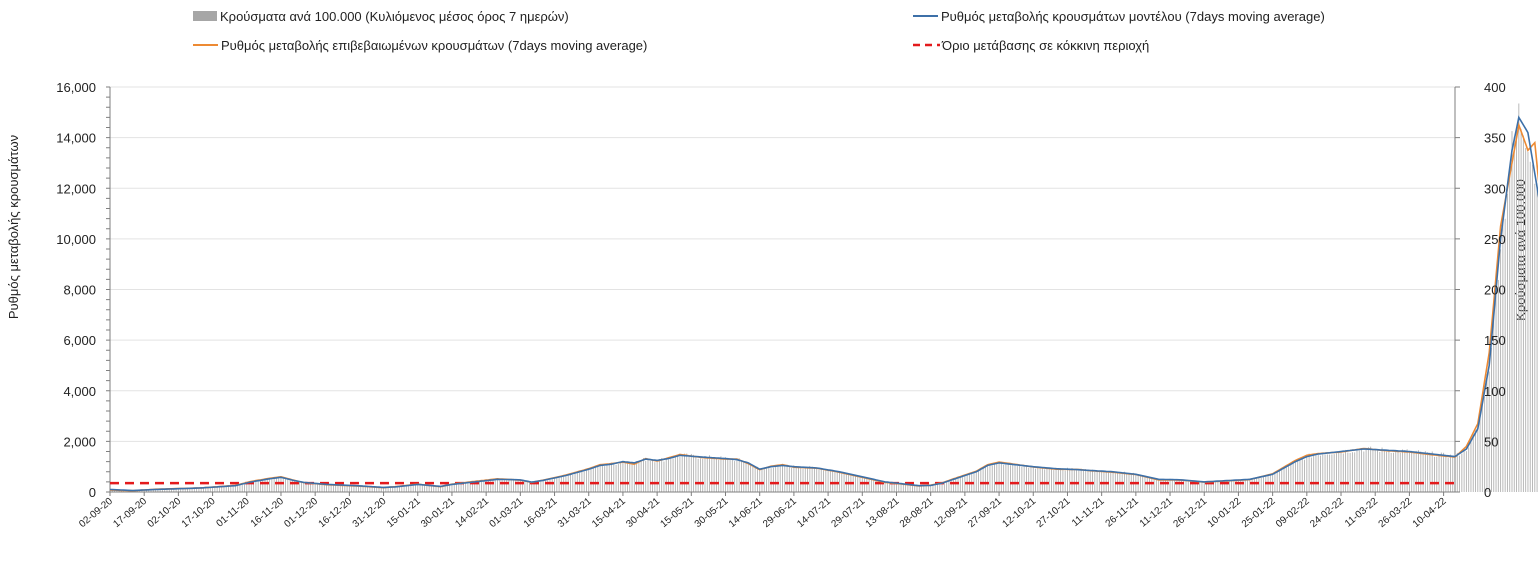  I want to click on x-tick-label: 30-04-21, so click(643, 513).